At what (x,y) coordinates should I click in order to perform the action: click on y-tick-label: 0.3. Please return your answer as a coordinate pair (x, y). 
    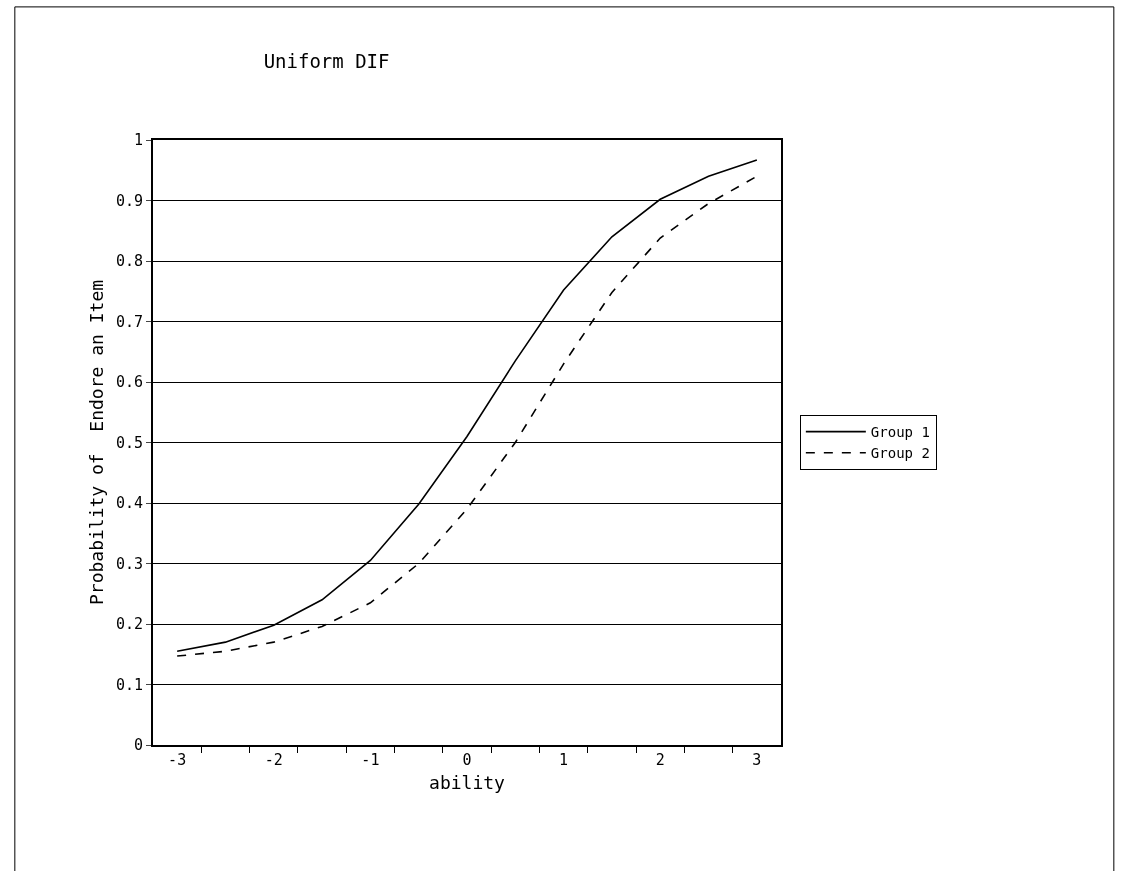
    Looking at the image, I should click on (129, 563).